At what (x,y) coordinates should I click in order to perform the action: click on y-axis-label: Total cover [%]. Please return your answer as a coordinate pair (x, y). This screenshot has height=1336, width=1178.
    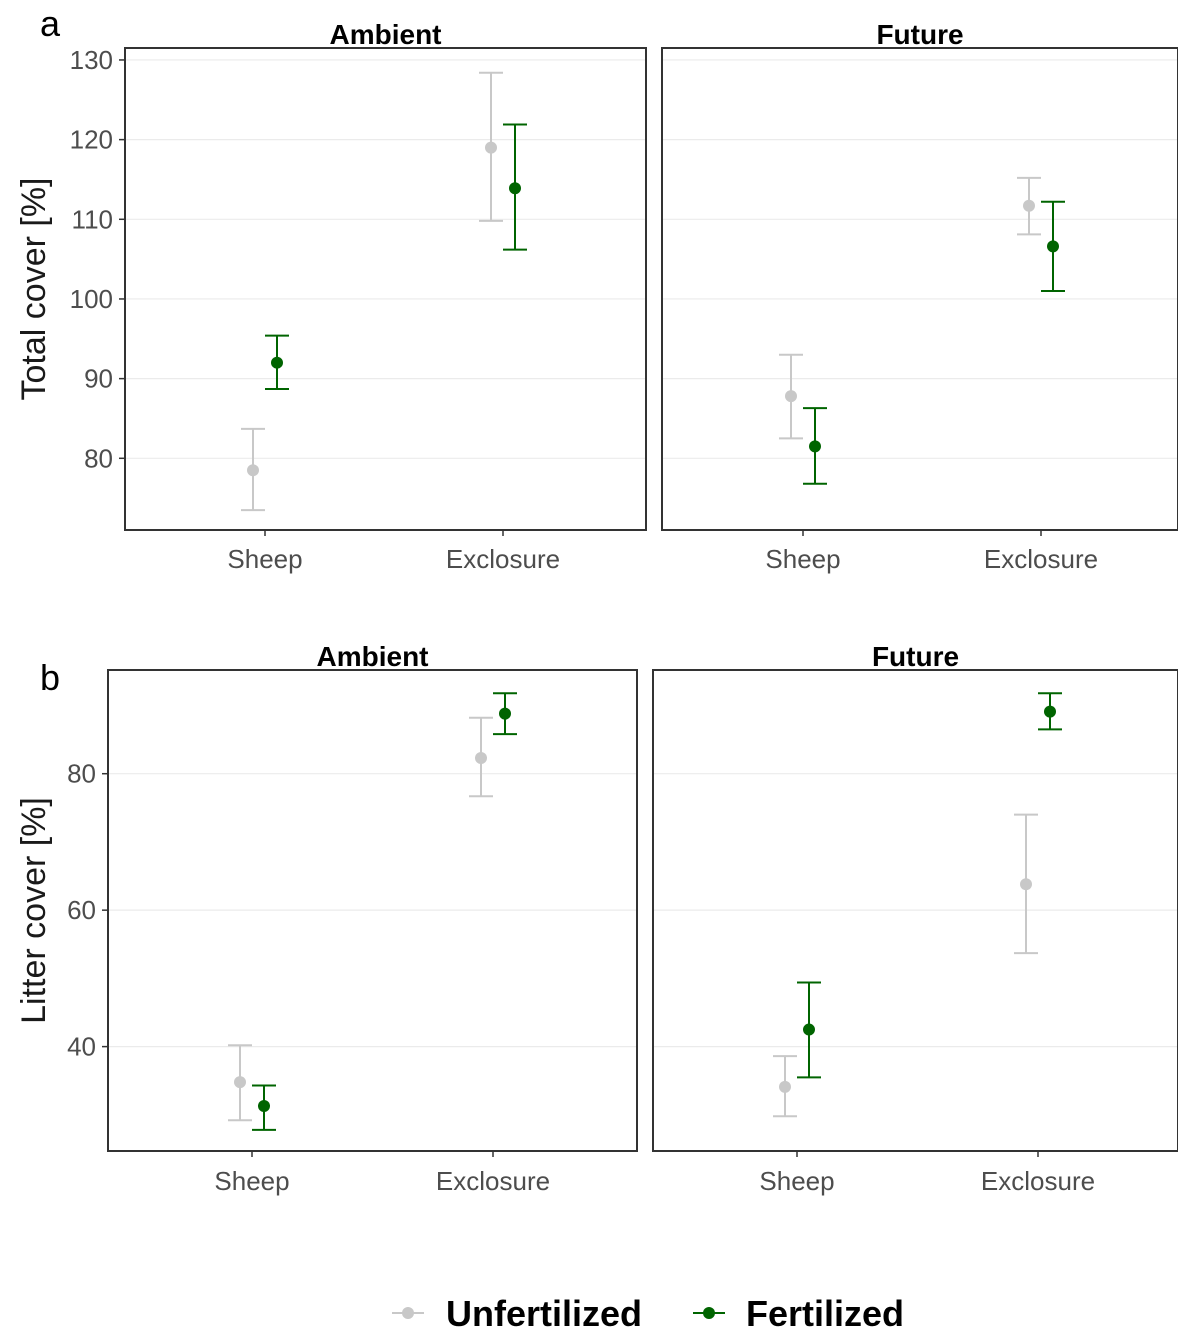
    Looking at the image, I should click on (34, 289).